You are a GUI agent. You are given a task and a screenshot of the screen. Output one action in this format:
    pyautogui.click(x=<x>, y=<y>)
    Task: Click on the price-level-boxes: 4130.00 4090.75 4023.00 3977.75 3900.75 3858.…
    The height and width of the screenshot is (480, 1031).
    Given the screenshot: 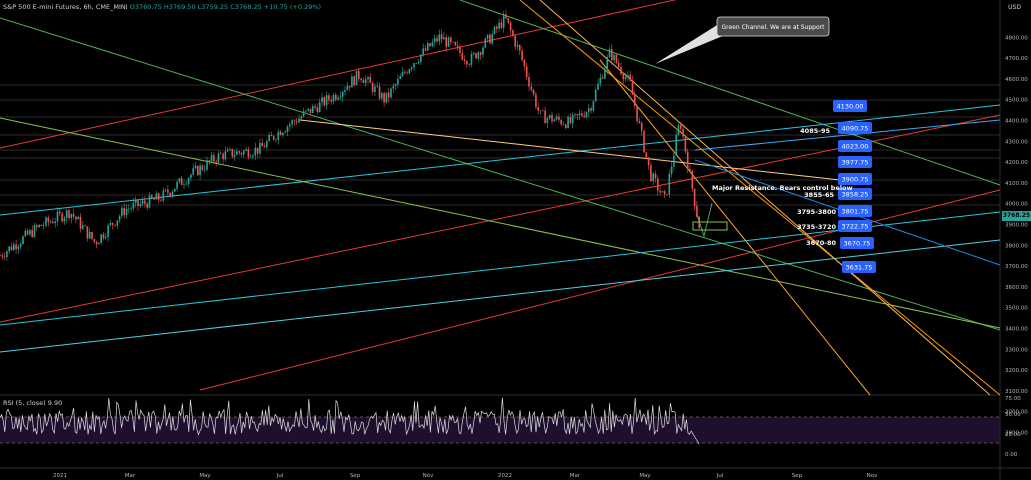 What is the action you would take?
    pyautogui.click(x=854, y=186)
    